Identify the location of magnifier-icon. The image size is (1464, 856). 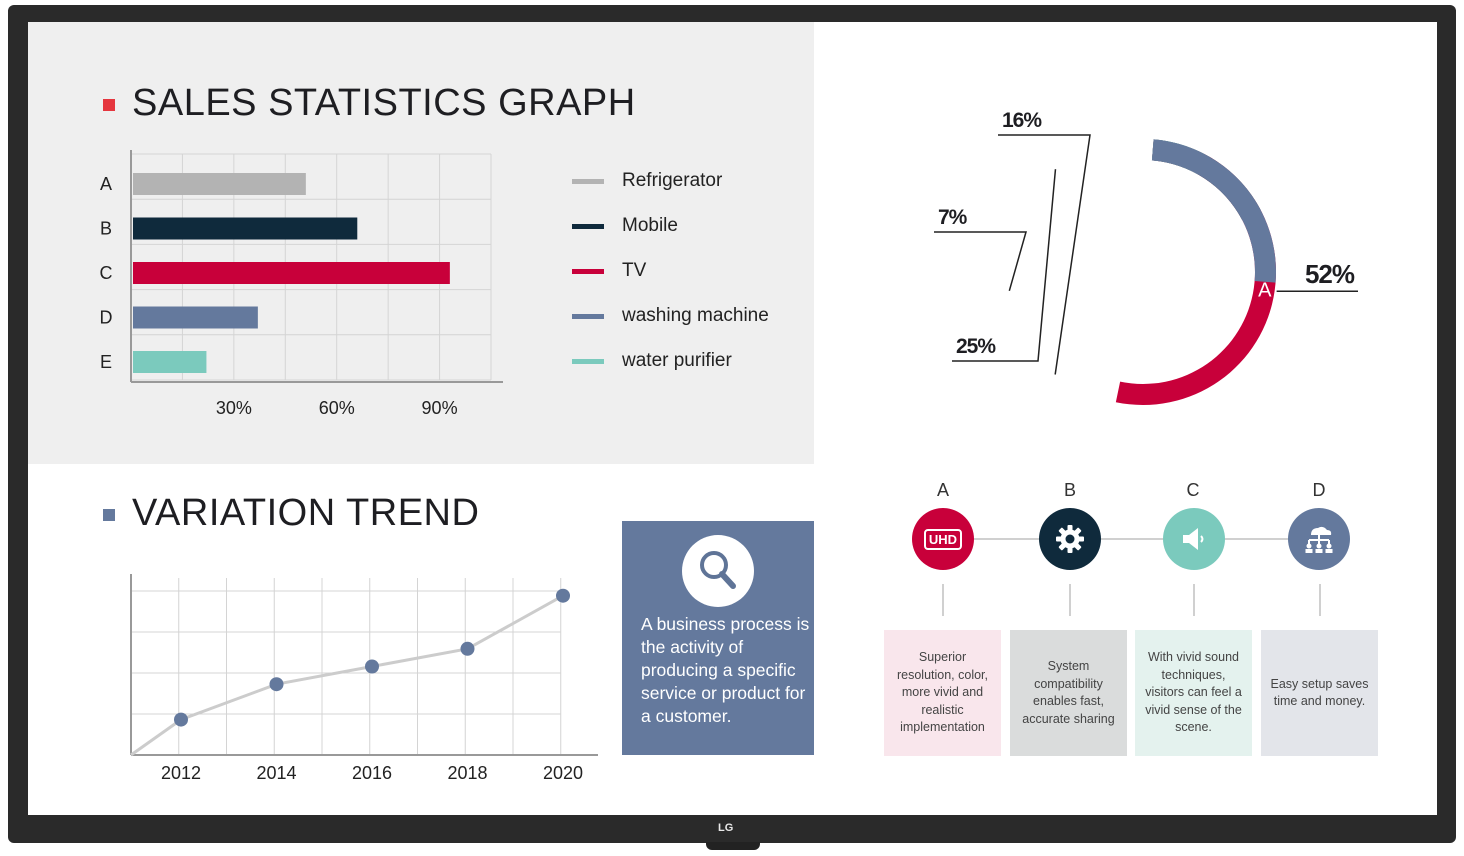
(718, 571).